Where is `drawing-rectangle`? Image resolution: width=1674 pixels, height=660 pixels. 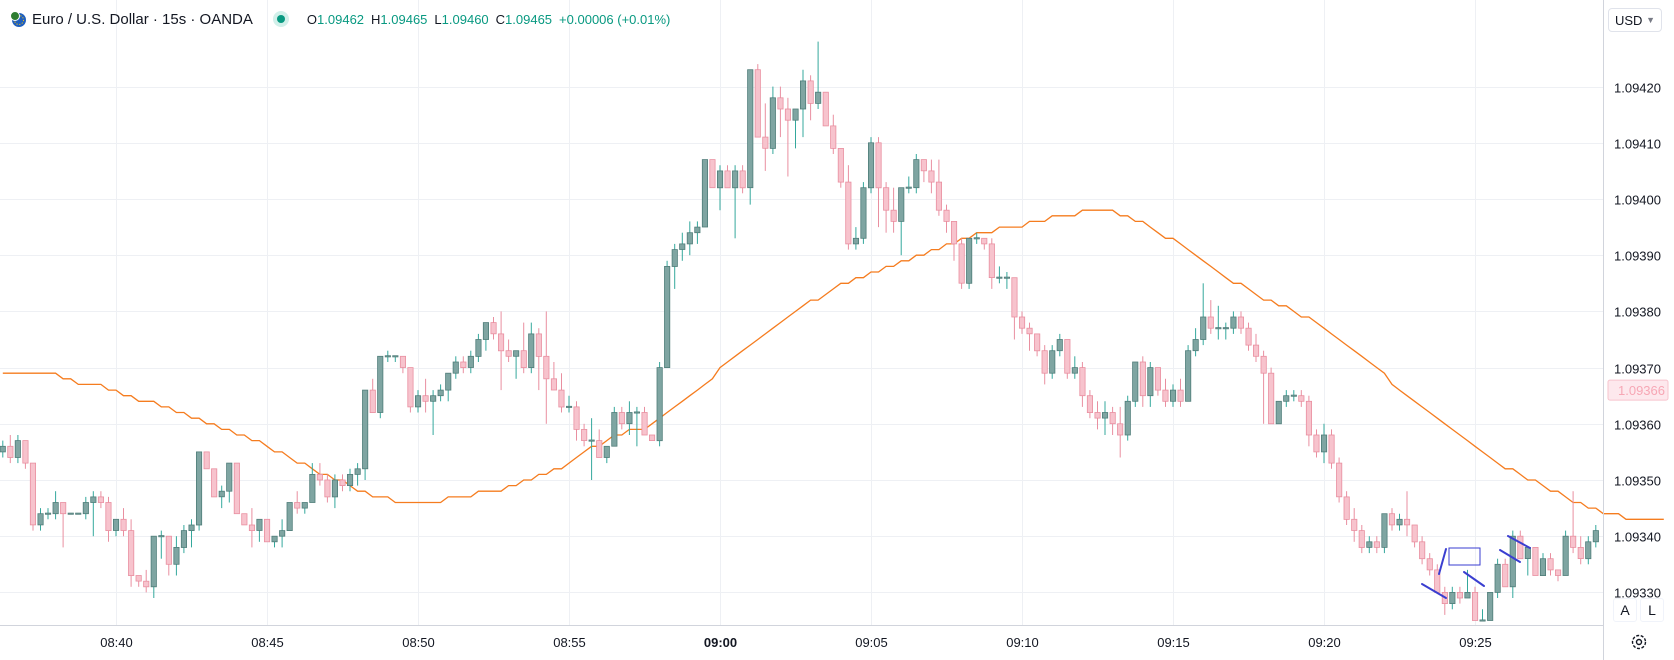
drawing-rectangle is located at coordinates (1464, 556).